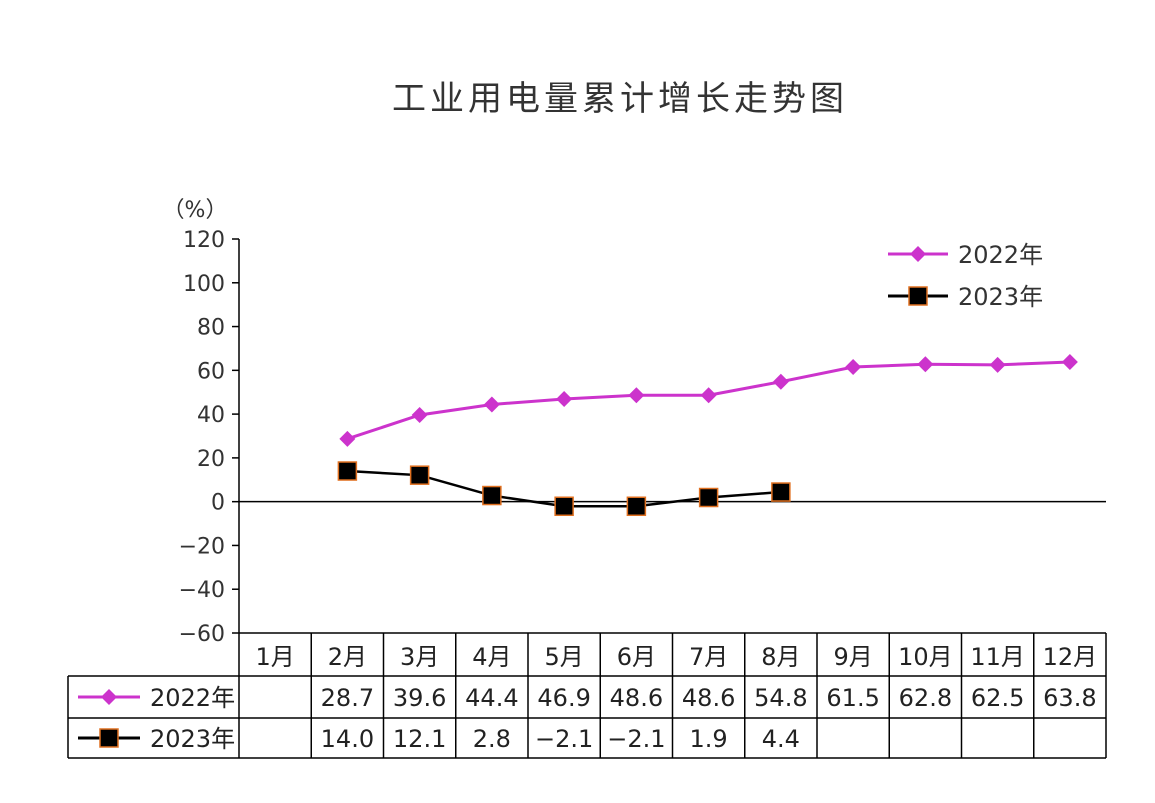 The image size is (1155, 803). What do you see at coordinates (218, 503) in the screenshot?
I see `y-tick-label: 0` at bounding box center [218, 503].